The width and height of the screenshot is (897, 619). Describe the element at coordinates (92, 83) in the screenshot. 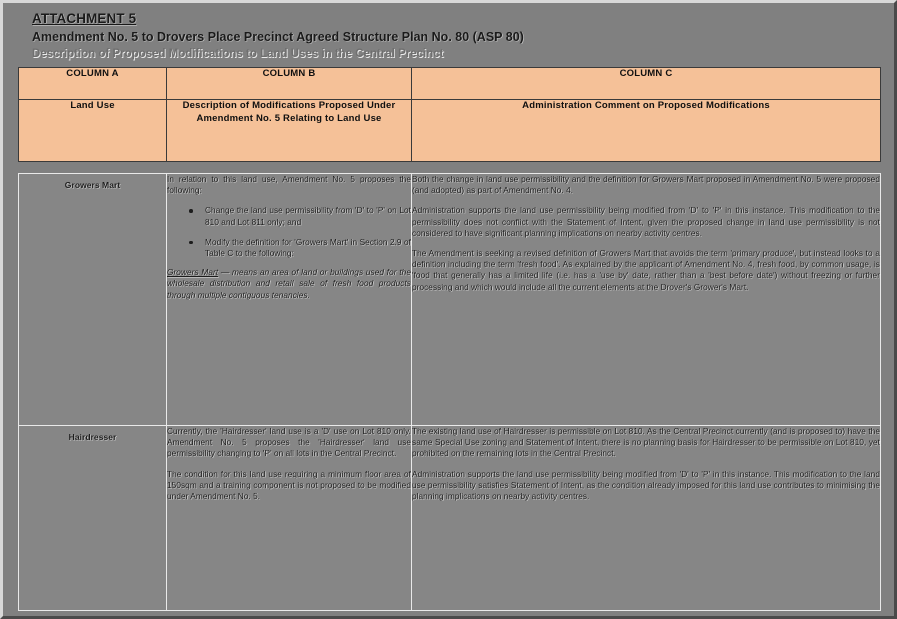

I see `column-key-a: COLUMN A` at that location.